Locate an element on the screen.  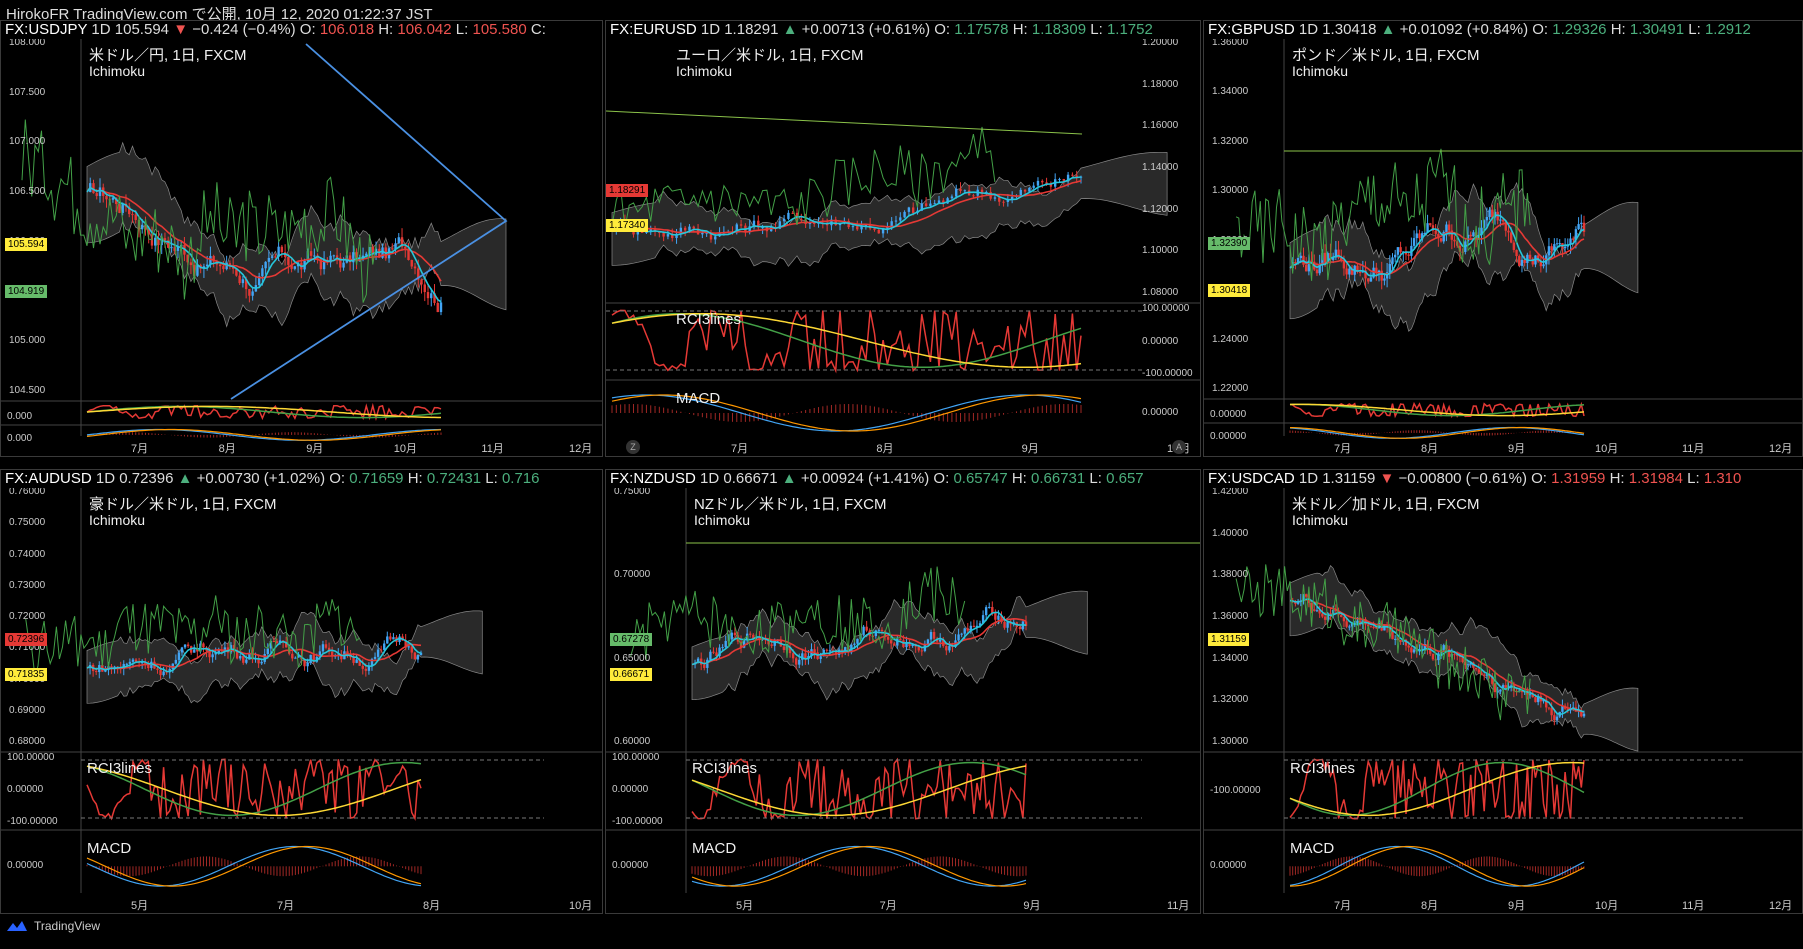
zoom-icon: Z is located at coordinates (633, 447).